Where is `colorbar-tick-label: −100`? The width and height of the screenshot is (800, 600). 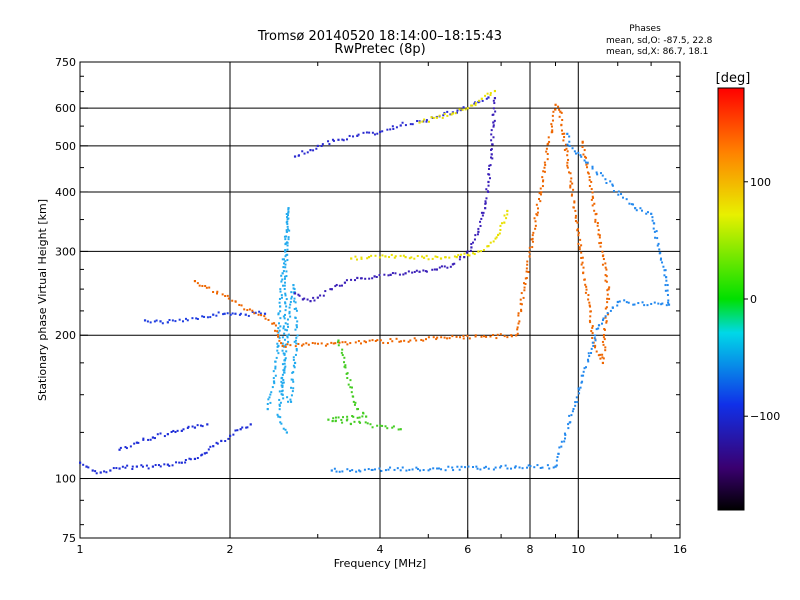 colorbar-tick-label: −100 is located at coordinates (765, 416).